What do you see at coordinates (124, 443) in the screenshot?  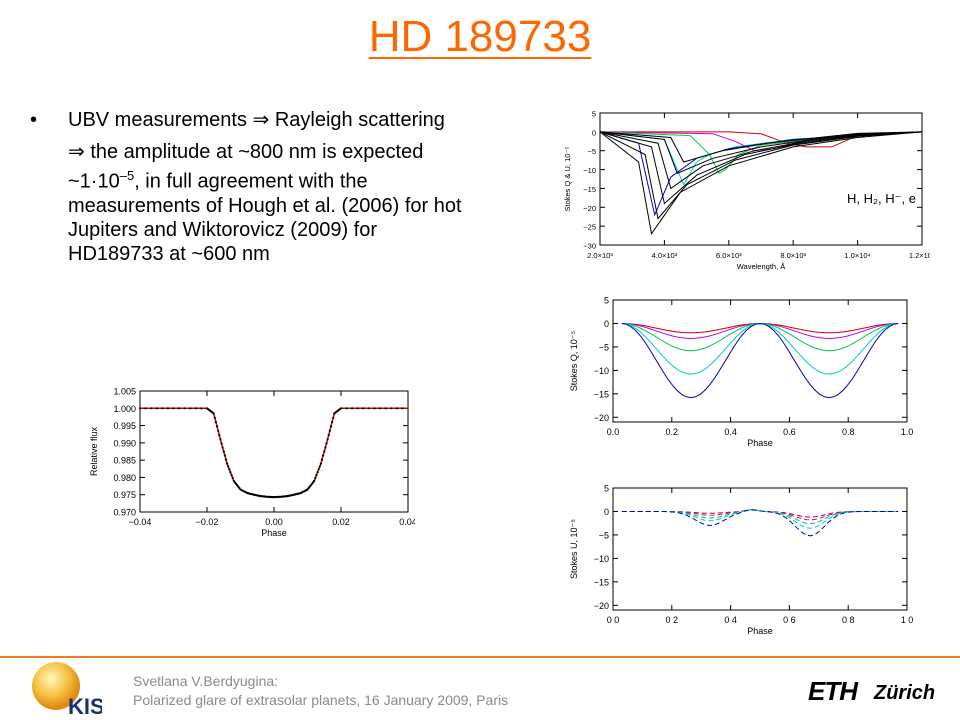 I see `y-tick-label: 0.990` at bounding box center [124, 443].